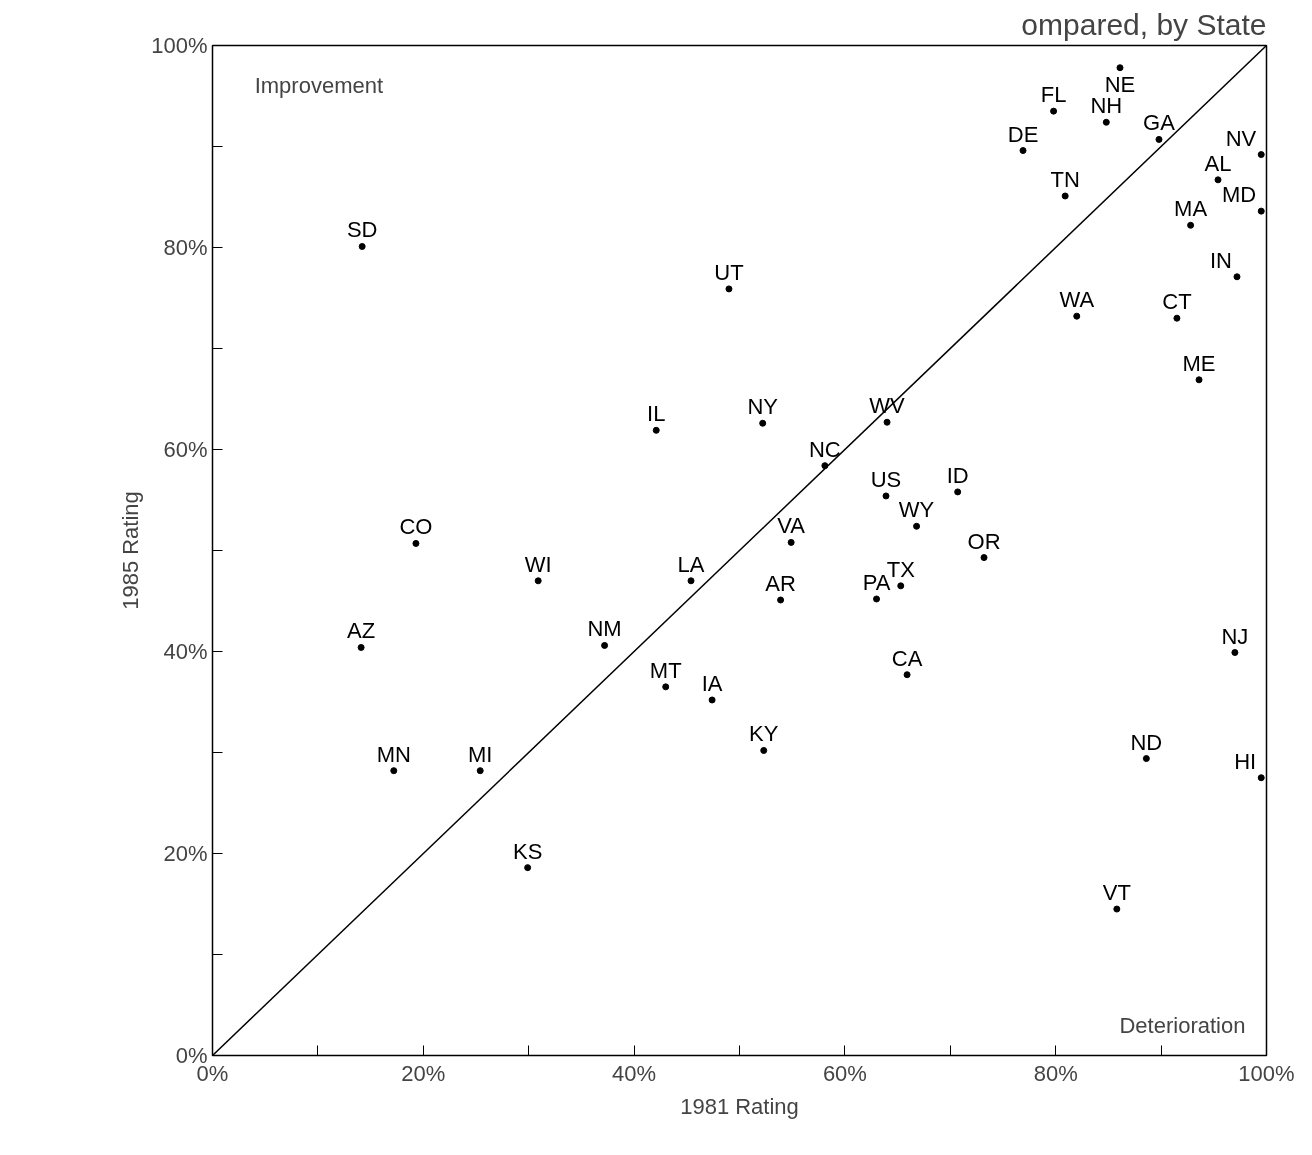  I want to click on data-label: UT, so click(729, 272).